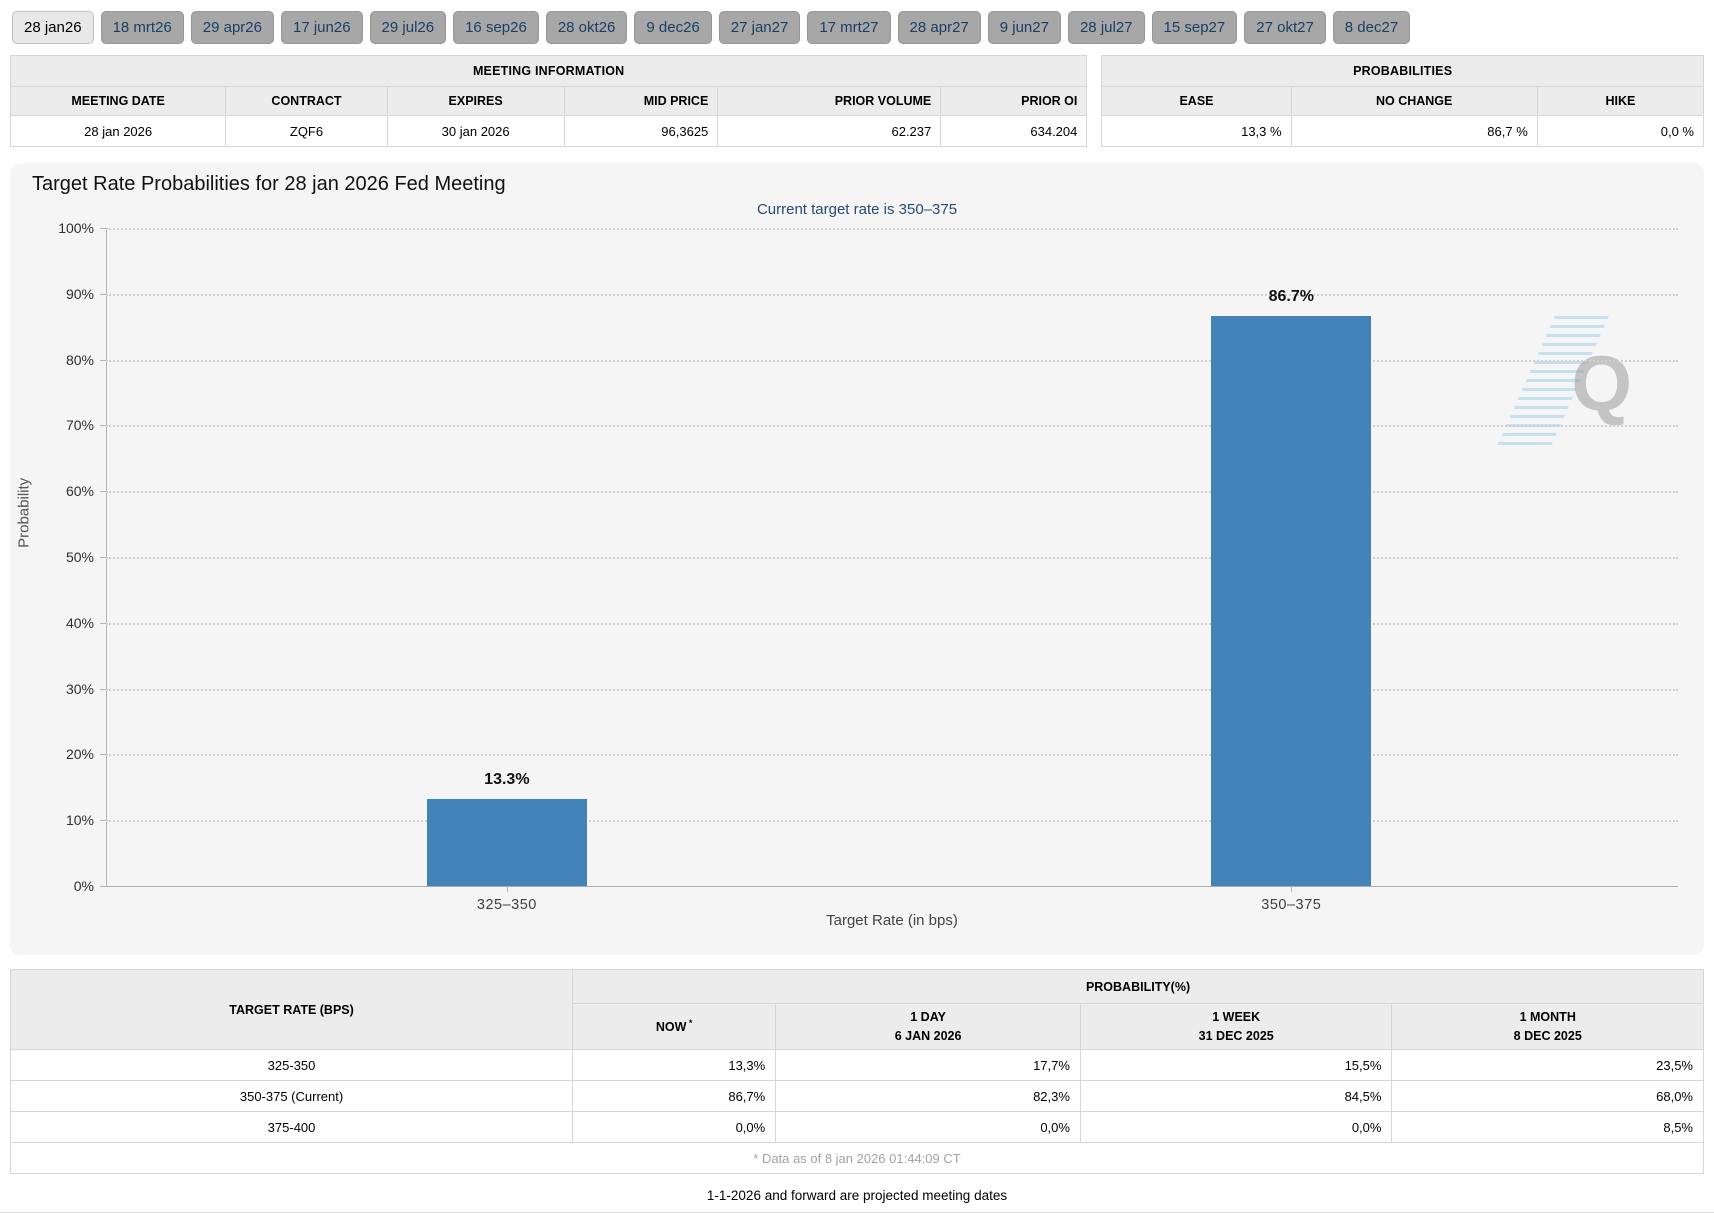  What do you see at coordinates (928, 1096) in the screenshot?
I see `probability-cell: 82,3%` at bounding box center [928, 1096].